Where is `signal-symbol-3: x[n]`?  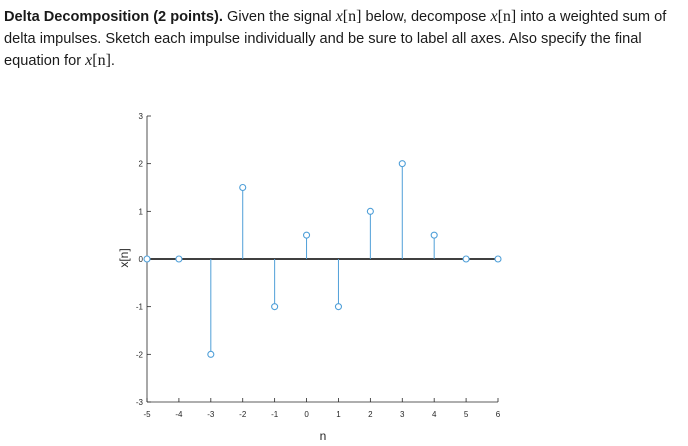
signal-symbol-3: x[n] is located at coordinates (98, 60).